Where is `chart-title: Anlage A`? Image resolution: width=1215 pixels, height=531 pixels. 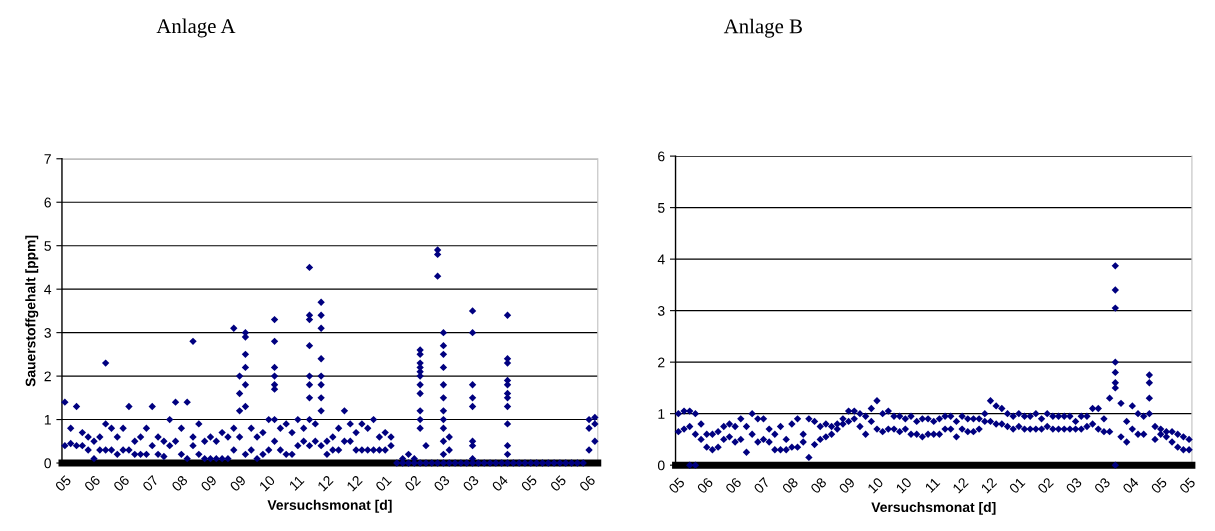 chart-title: Anlage A is located at coordinates (196, 28).